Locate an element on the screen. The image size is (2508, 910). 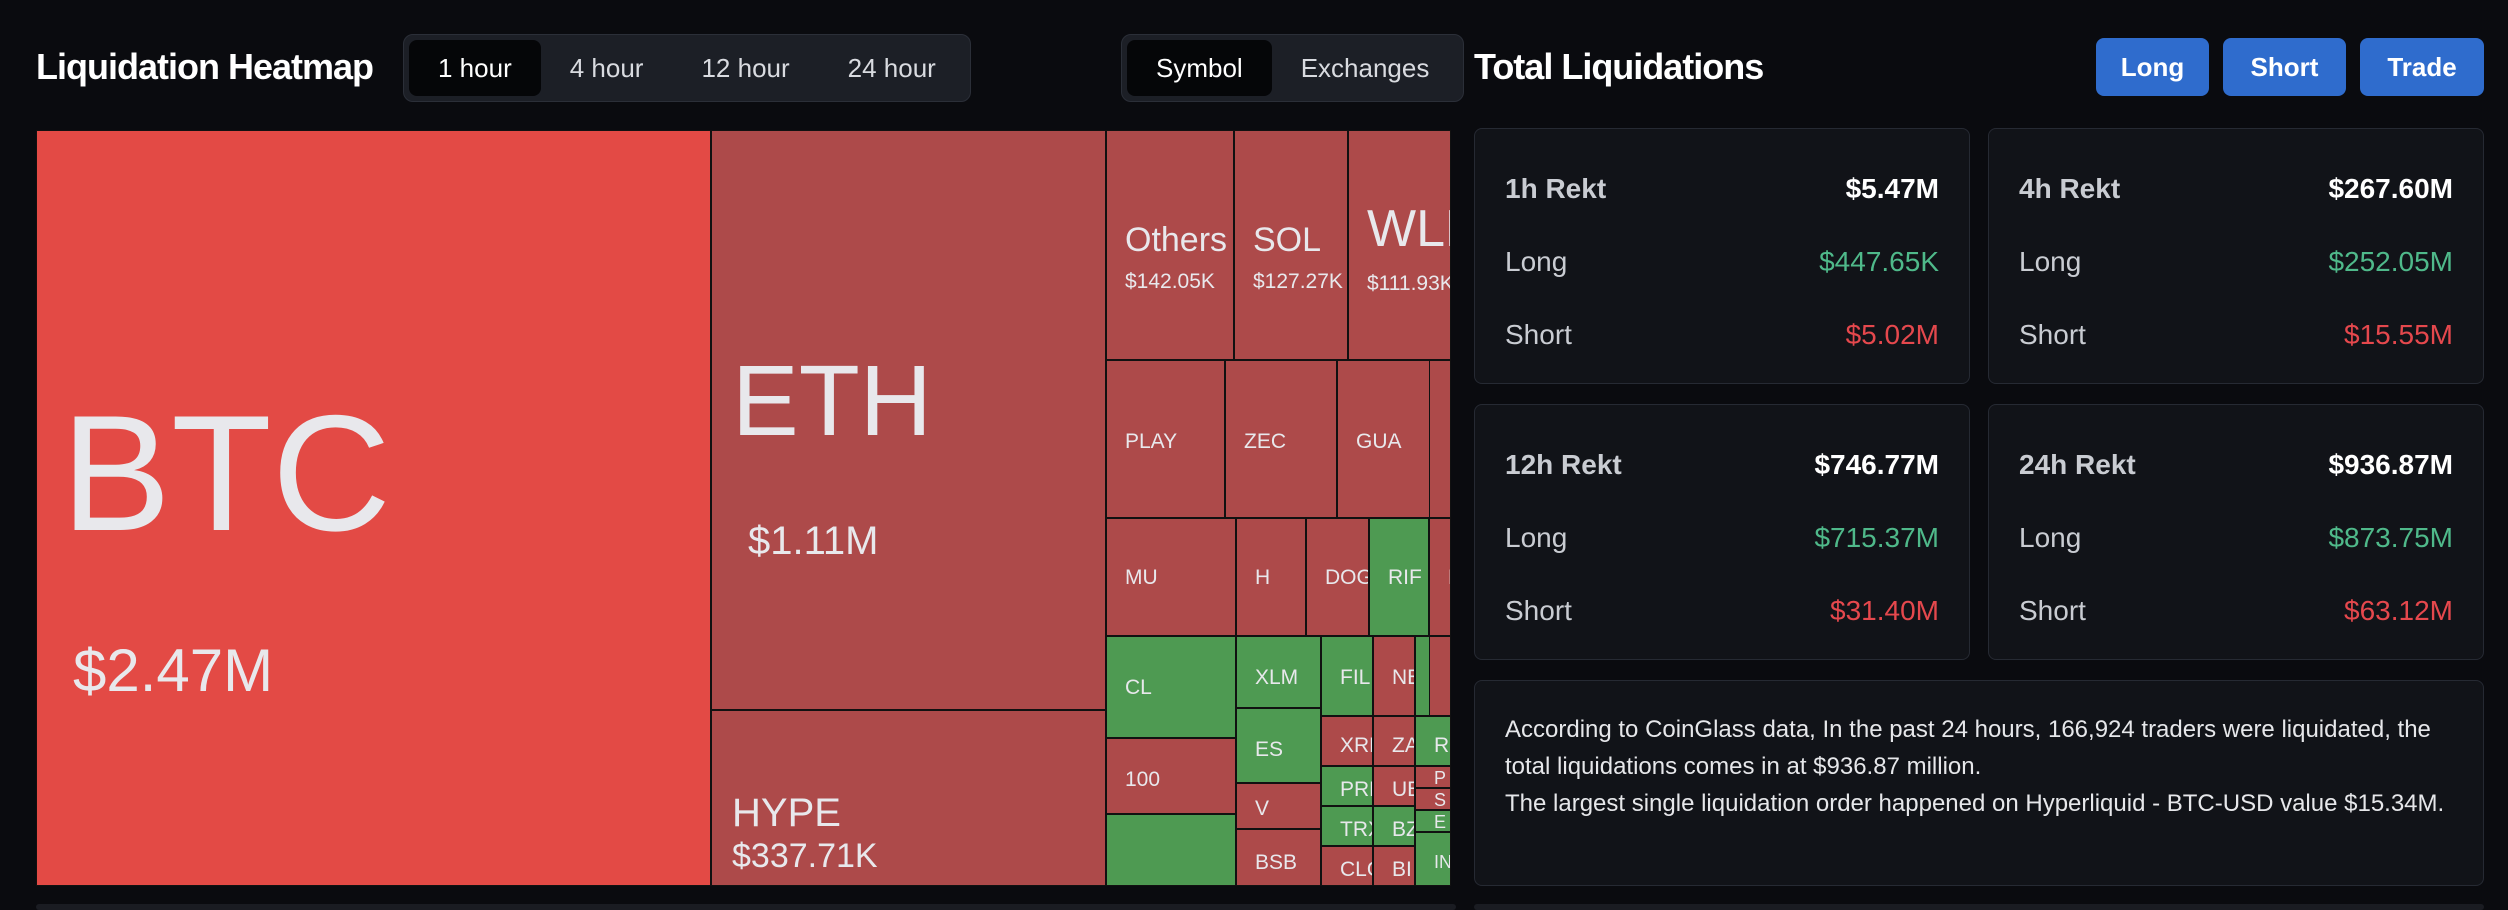
heatmap-cell-cl: CL is located at coordinates (1171, 687).